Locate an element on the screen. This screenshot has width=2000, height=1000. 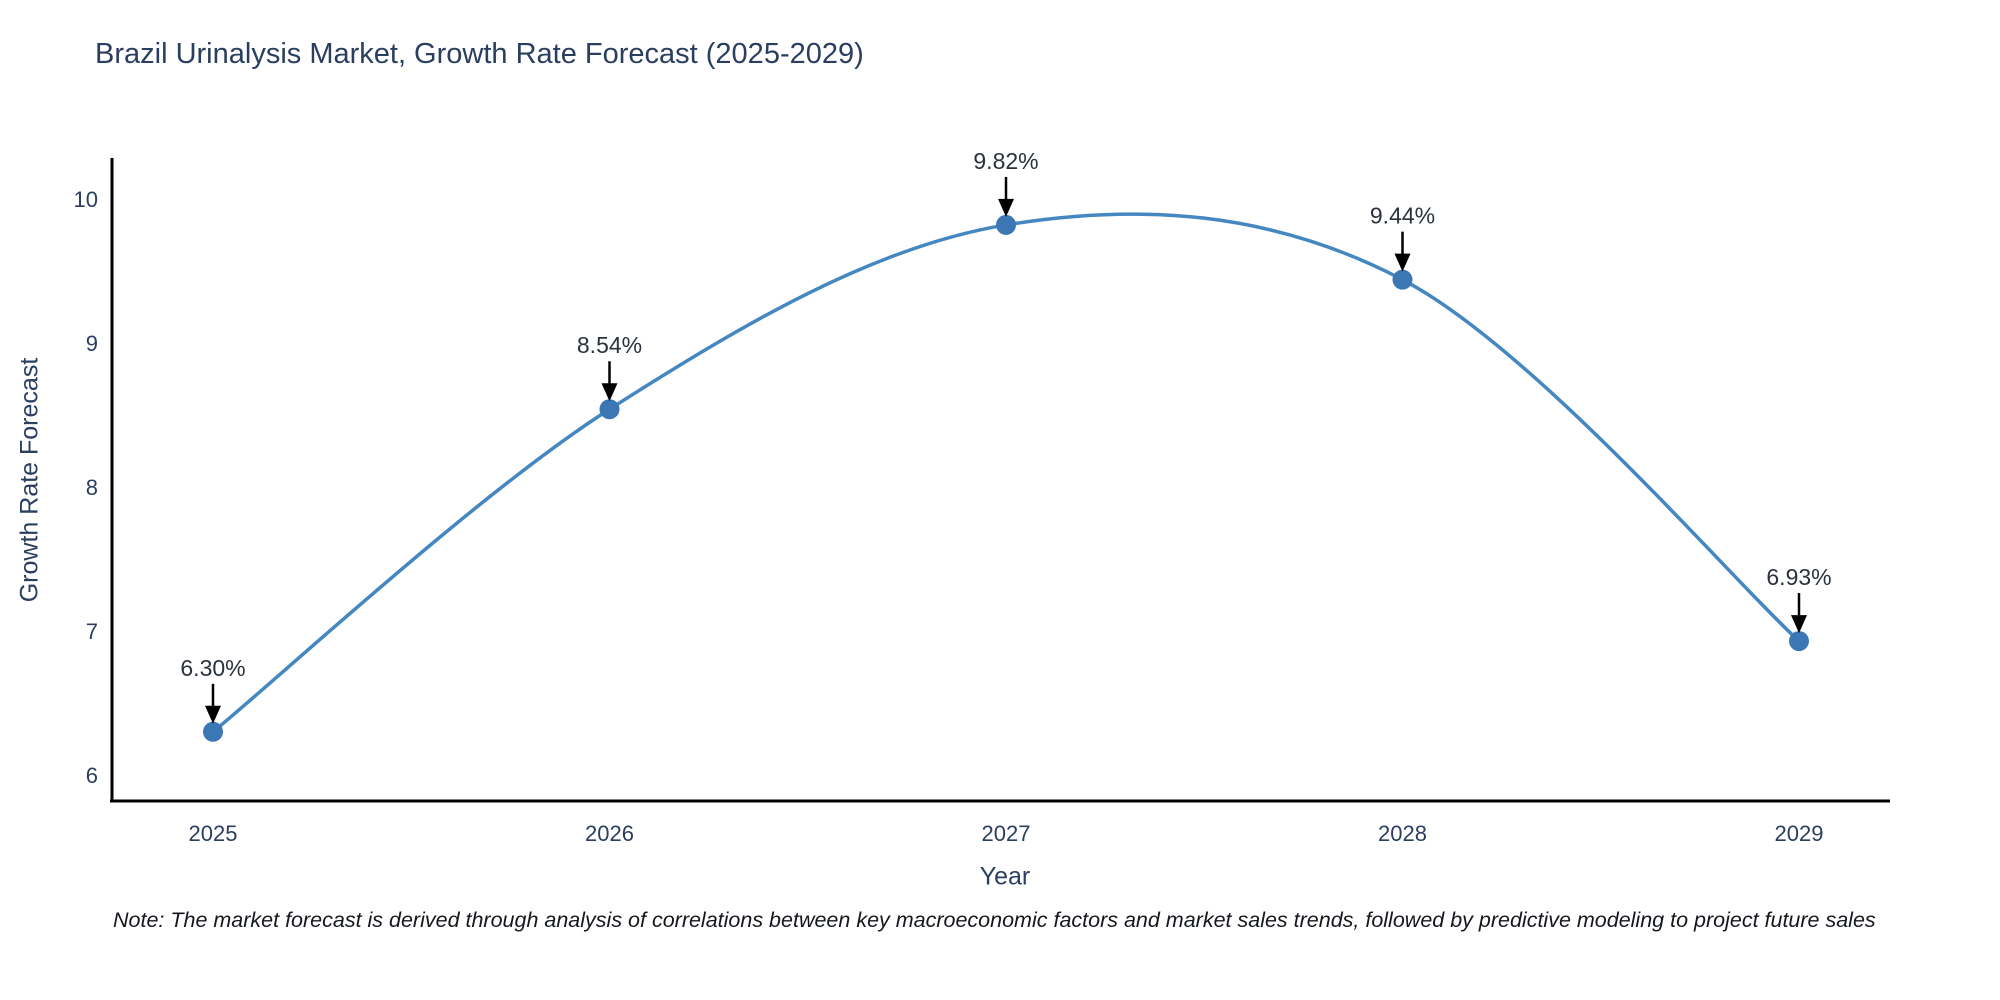
data-point-label: 9.44% is located at coordinates (1402, 216).